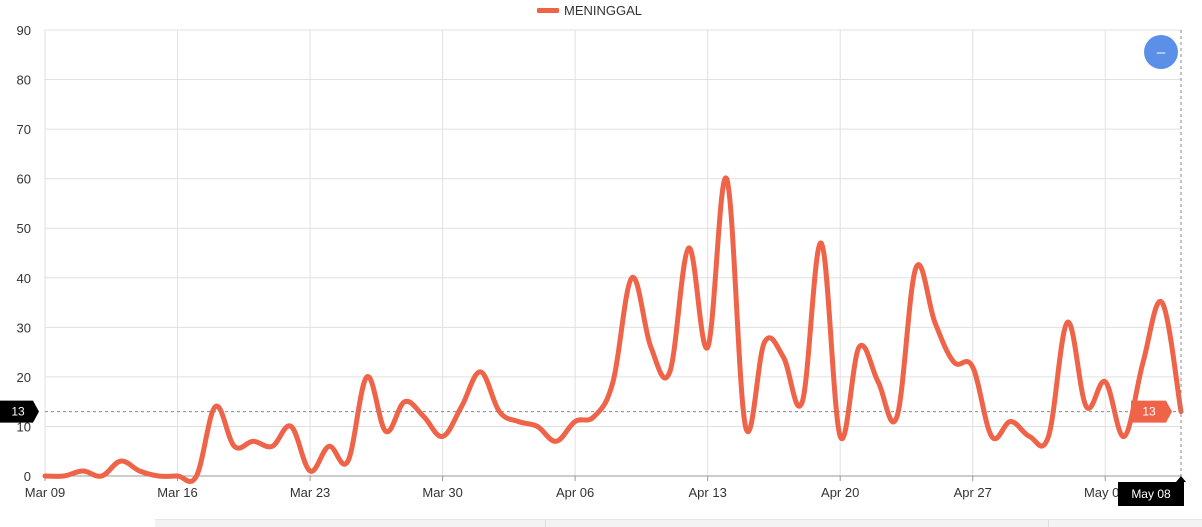  Describe the element at coordinates (177, 492) in the screenshot. I see `x-tick-label: Mar 16` at that location.